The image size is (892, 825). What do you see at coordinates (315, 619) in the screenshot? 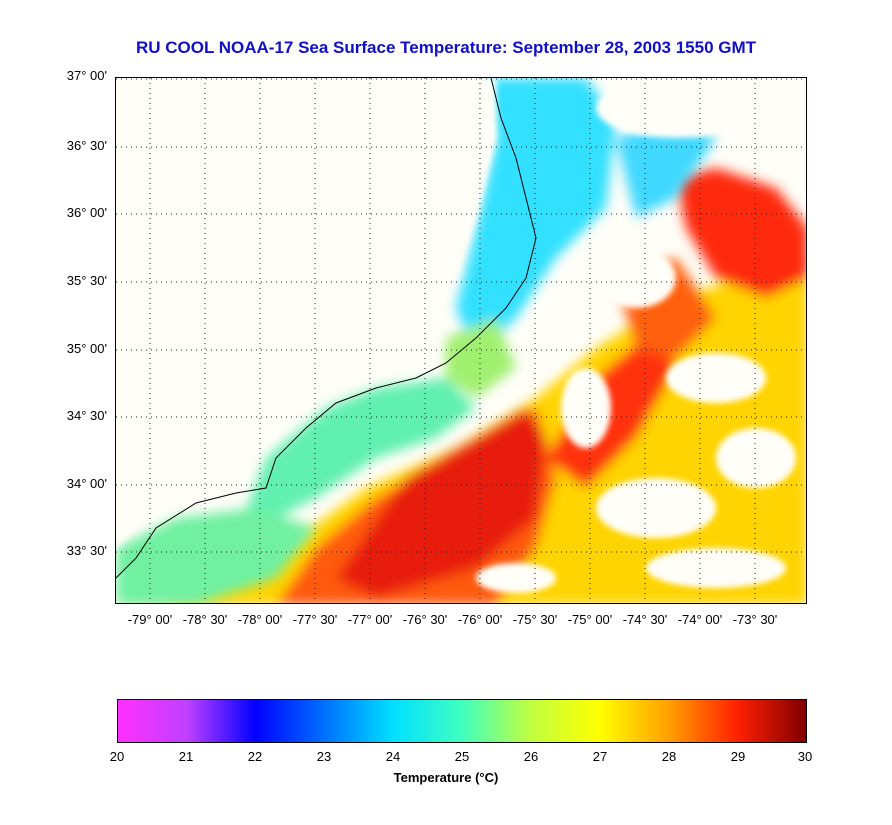
I see `lon-label: -77° 30'` at bounding box center [315, 619].